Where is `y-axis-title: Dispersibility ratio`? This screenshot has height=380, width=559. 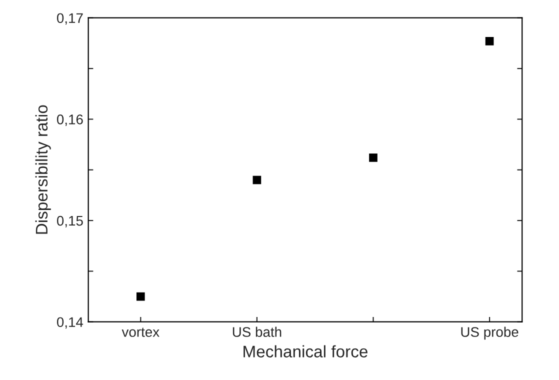
y-axis-title: Dispersibility ratio is located at coordinates (43, 169).